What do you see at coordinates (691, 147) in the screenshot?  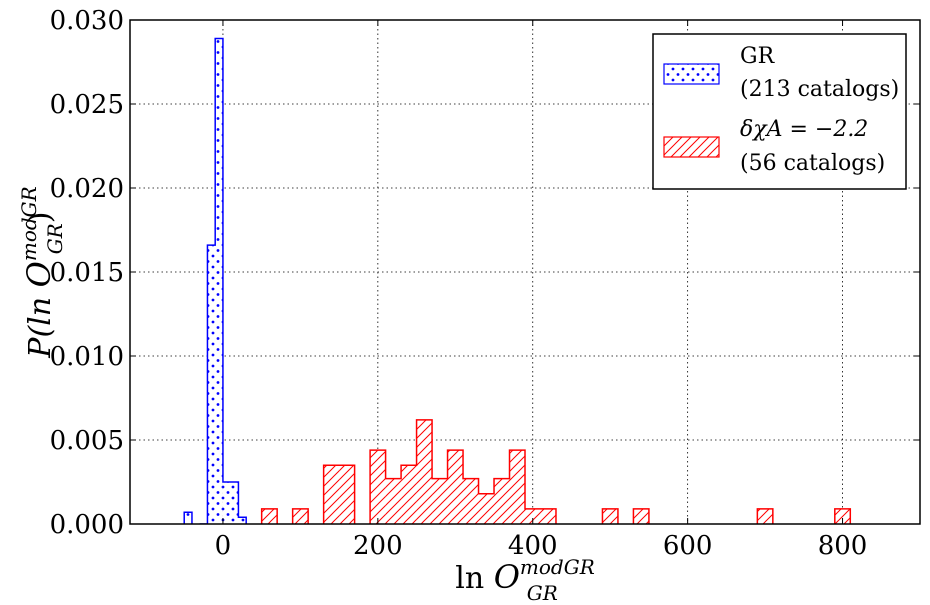 I see `legend-swatch-modgr` at bounding box center [691, 147].